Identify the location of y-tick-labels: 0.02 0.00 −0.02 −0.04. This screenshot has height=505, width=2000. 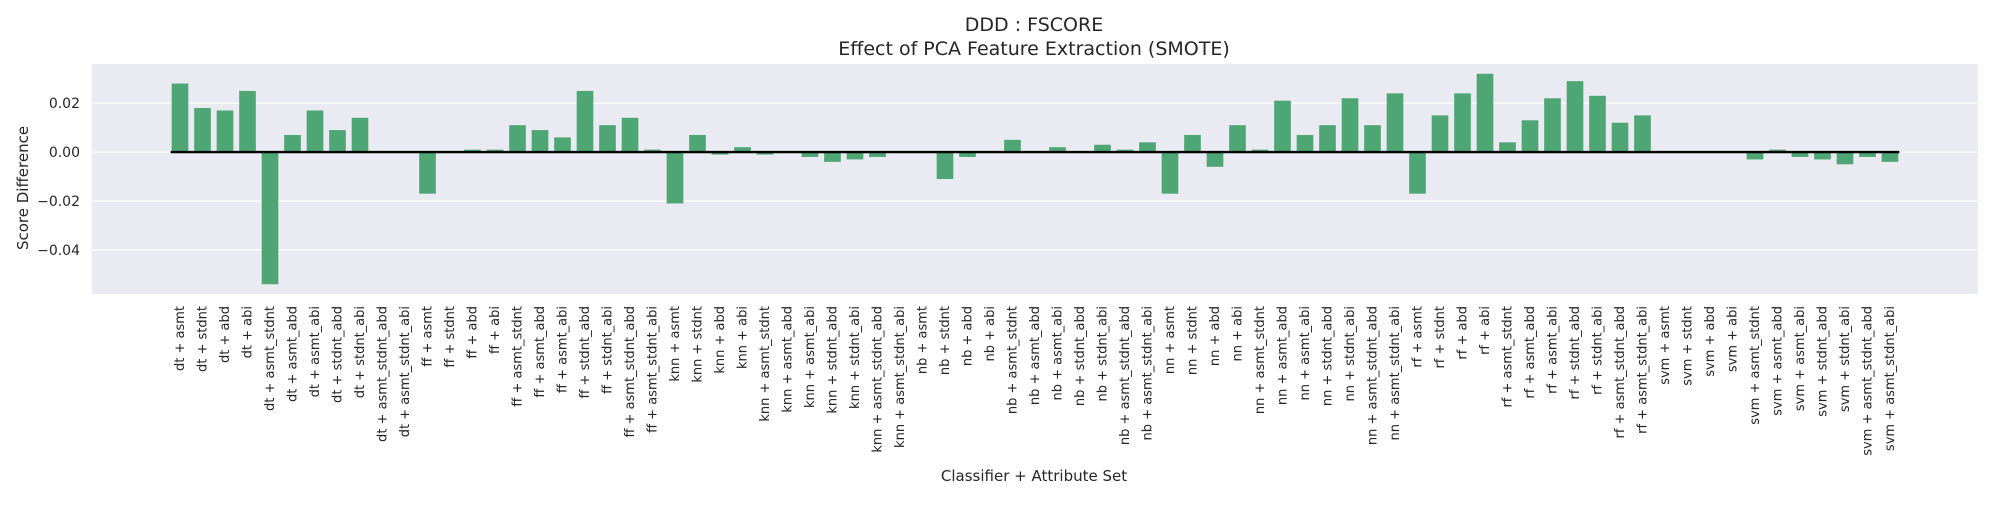
(58, 177).